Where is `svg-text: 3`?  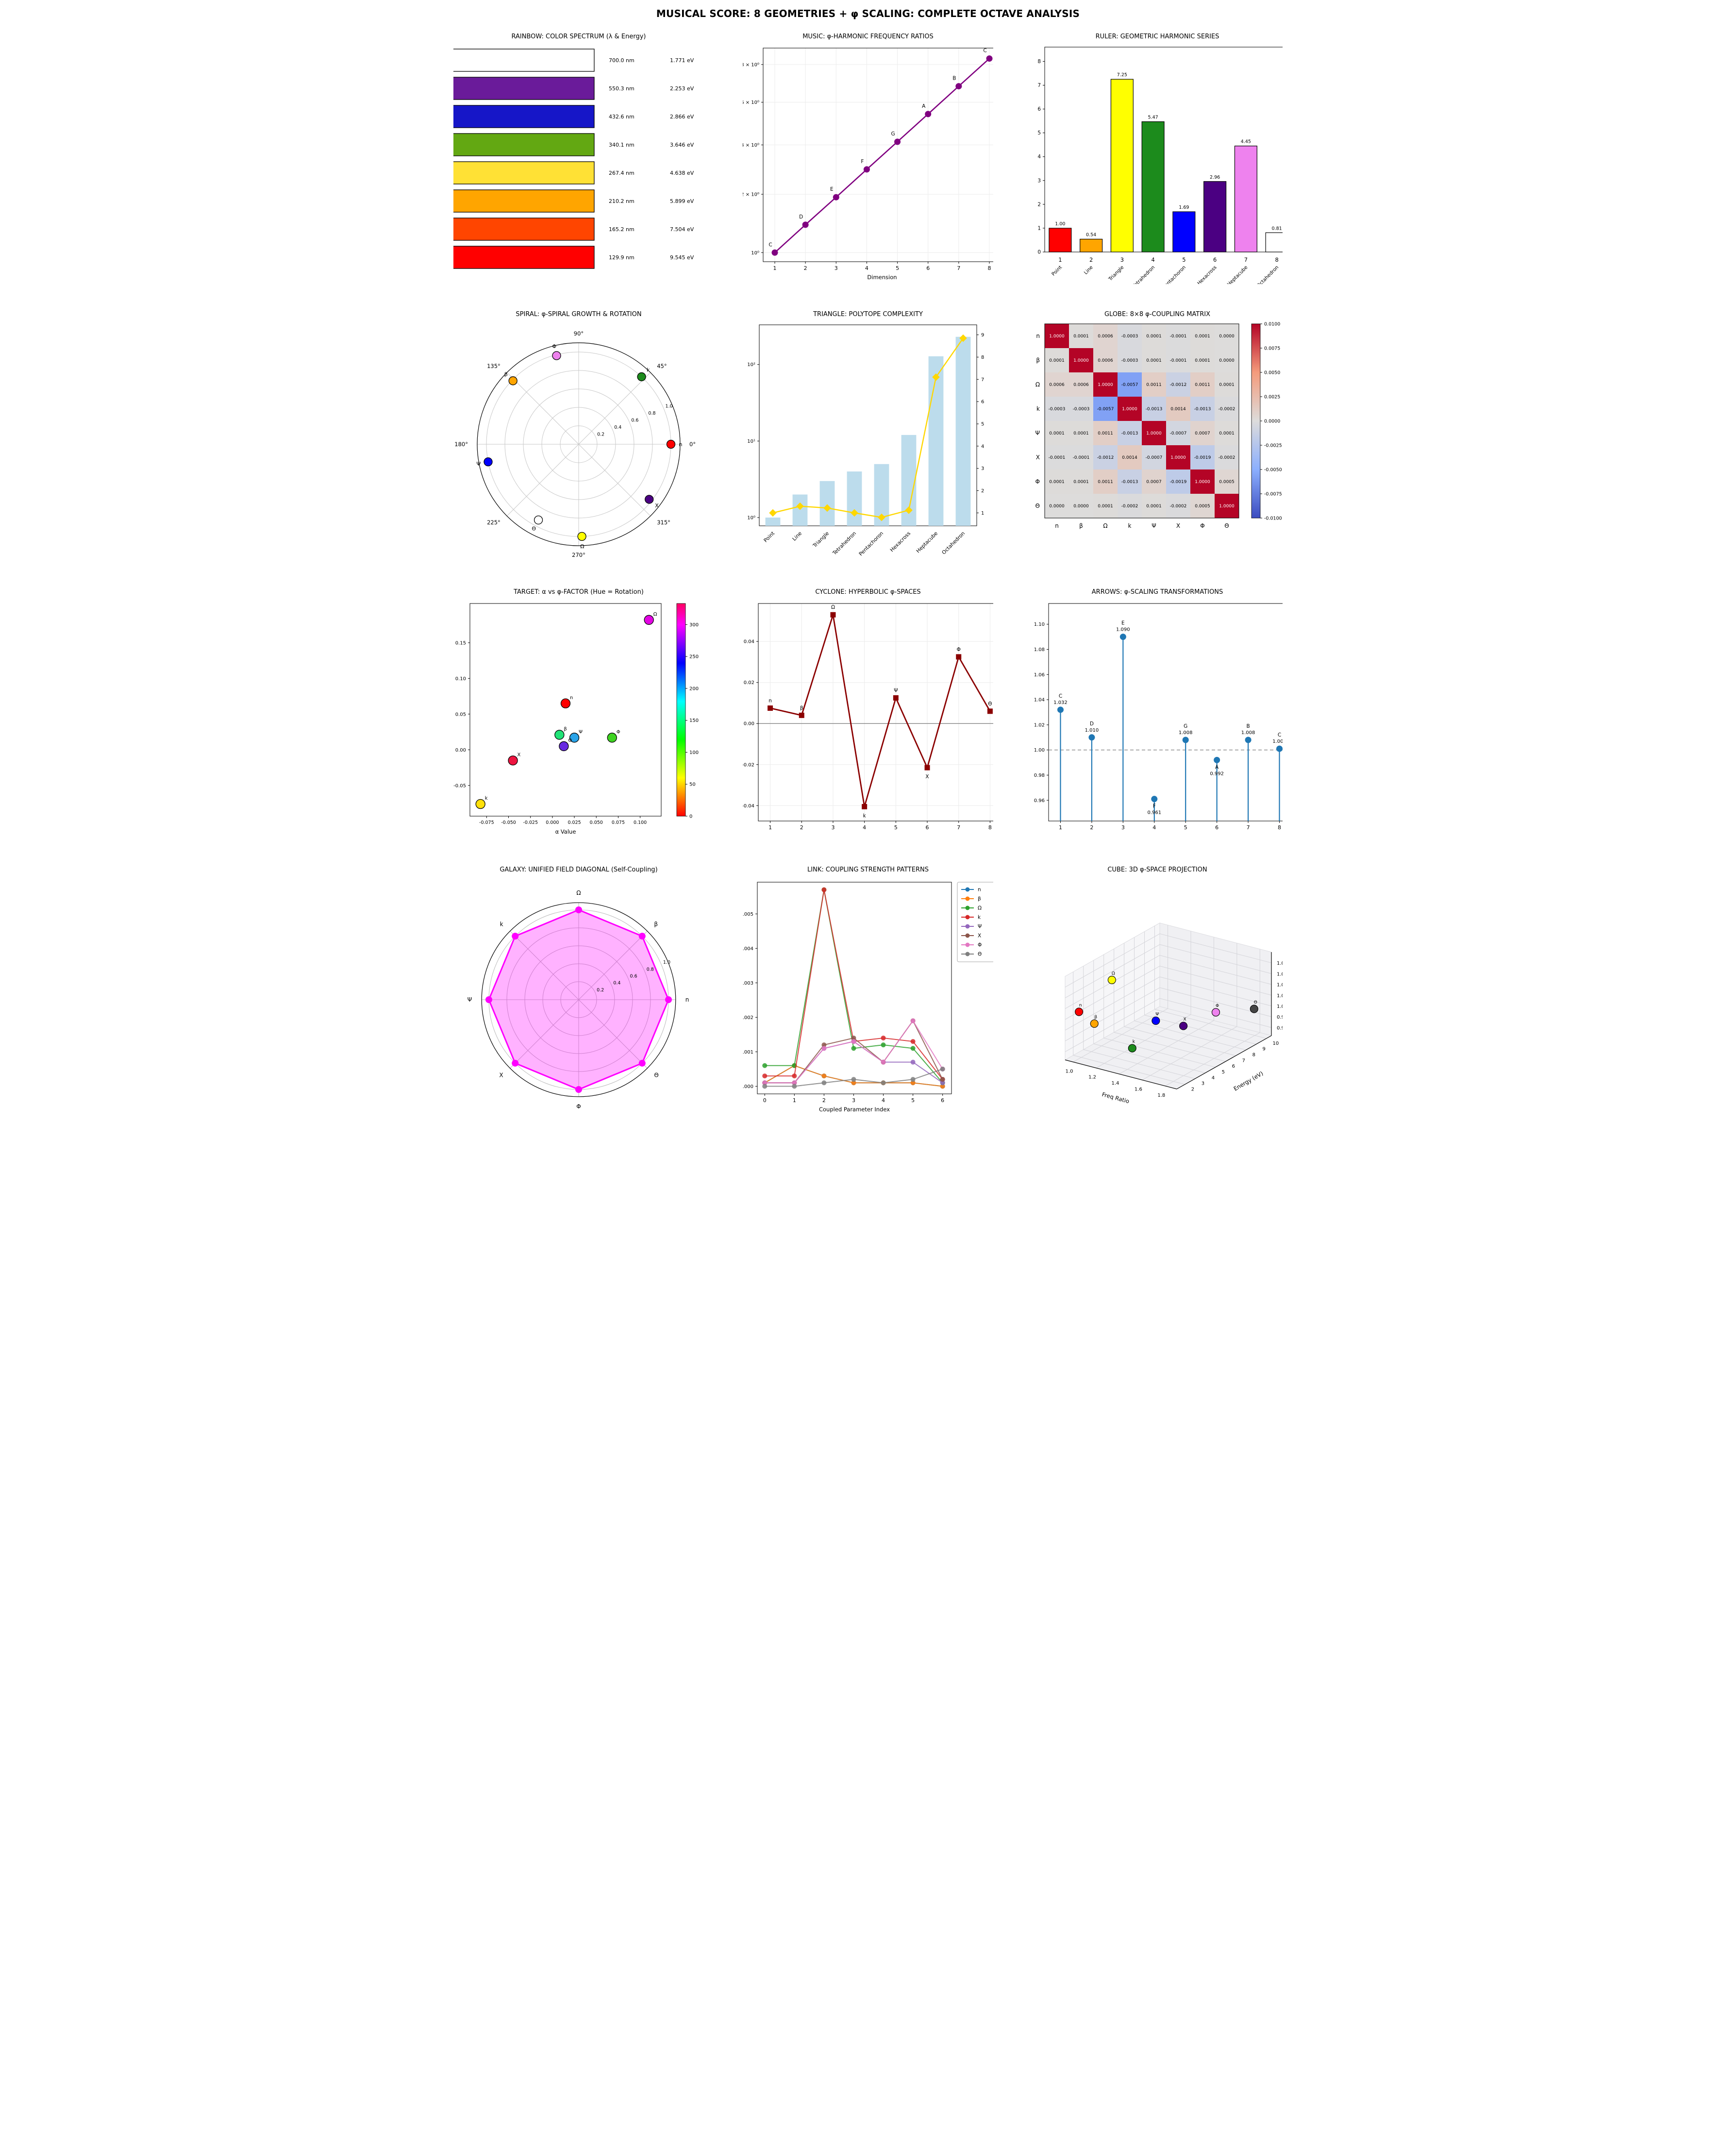 svg-text: 3 is located at coordinates (853, 1100).